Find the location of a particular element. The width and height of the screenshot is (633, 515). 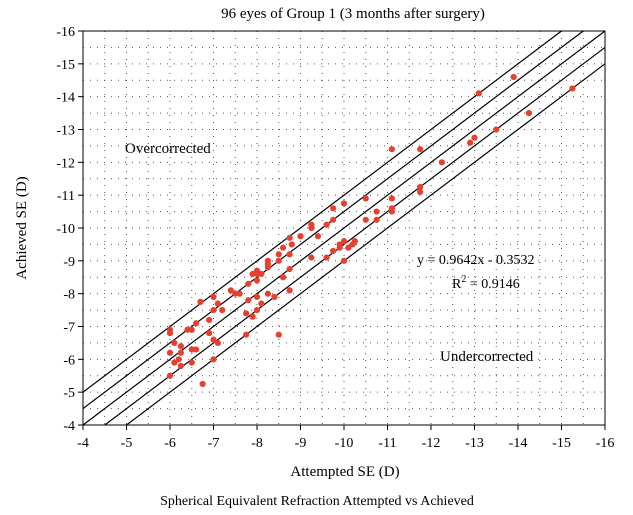

x-axis-label: Attempted SE (D) is located at coordinates (344, 472).